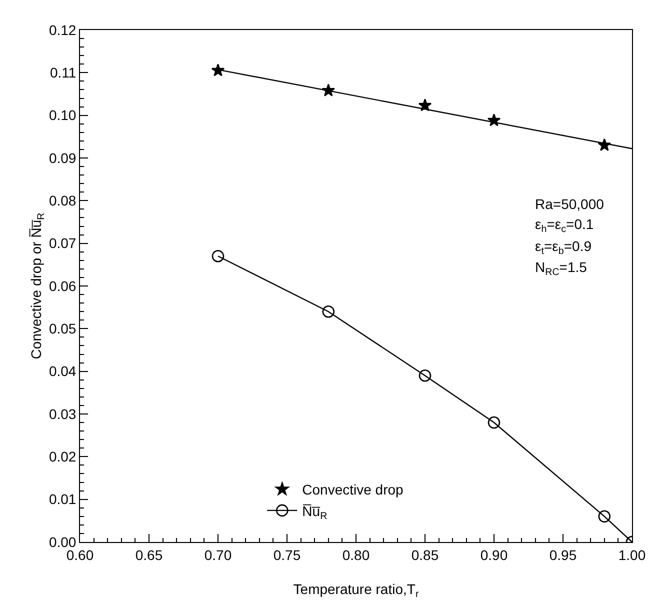 The width and height of the screenshot is (662, 602). I want to click on y-tick-label: 0.09, so click(62, 158).